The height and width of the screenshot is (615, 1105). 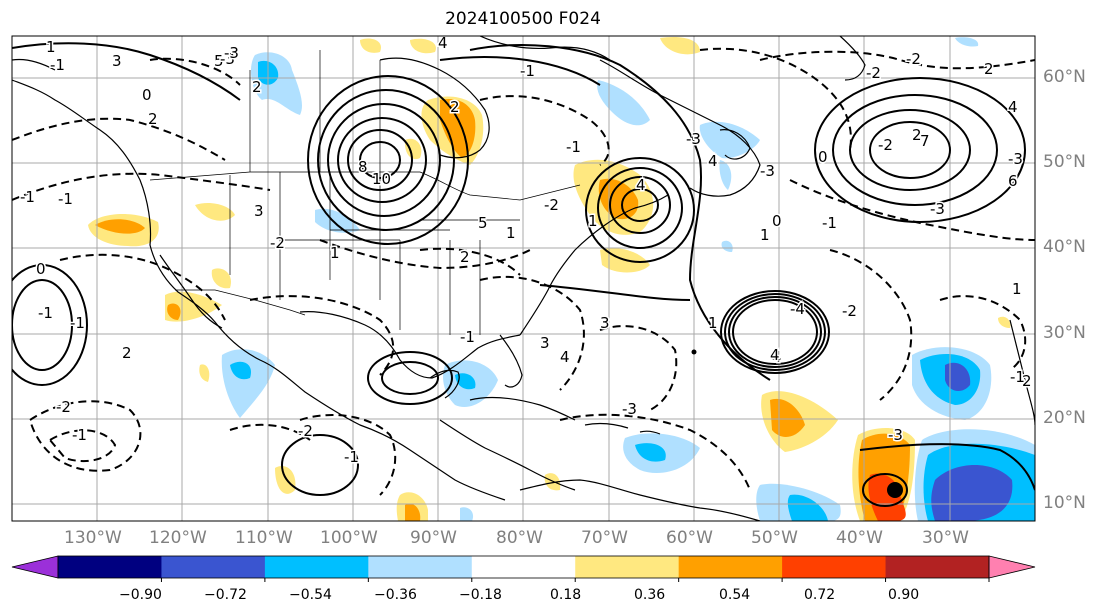 I want to click on low-center-dot, so click(x=694, y=352).